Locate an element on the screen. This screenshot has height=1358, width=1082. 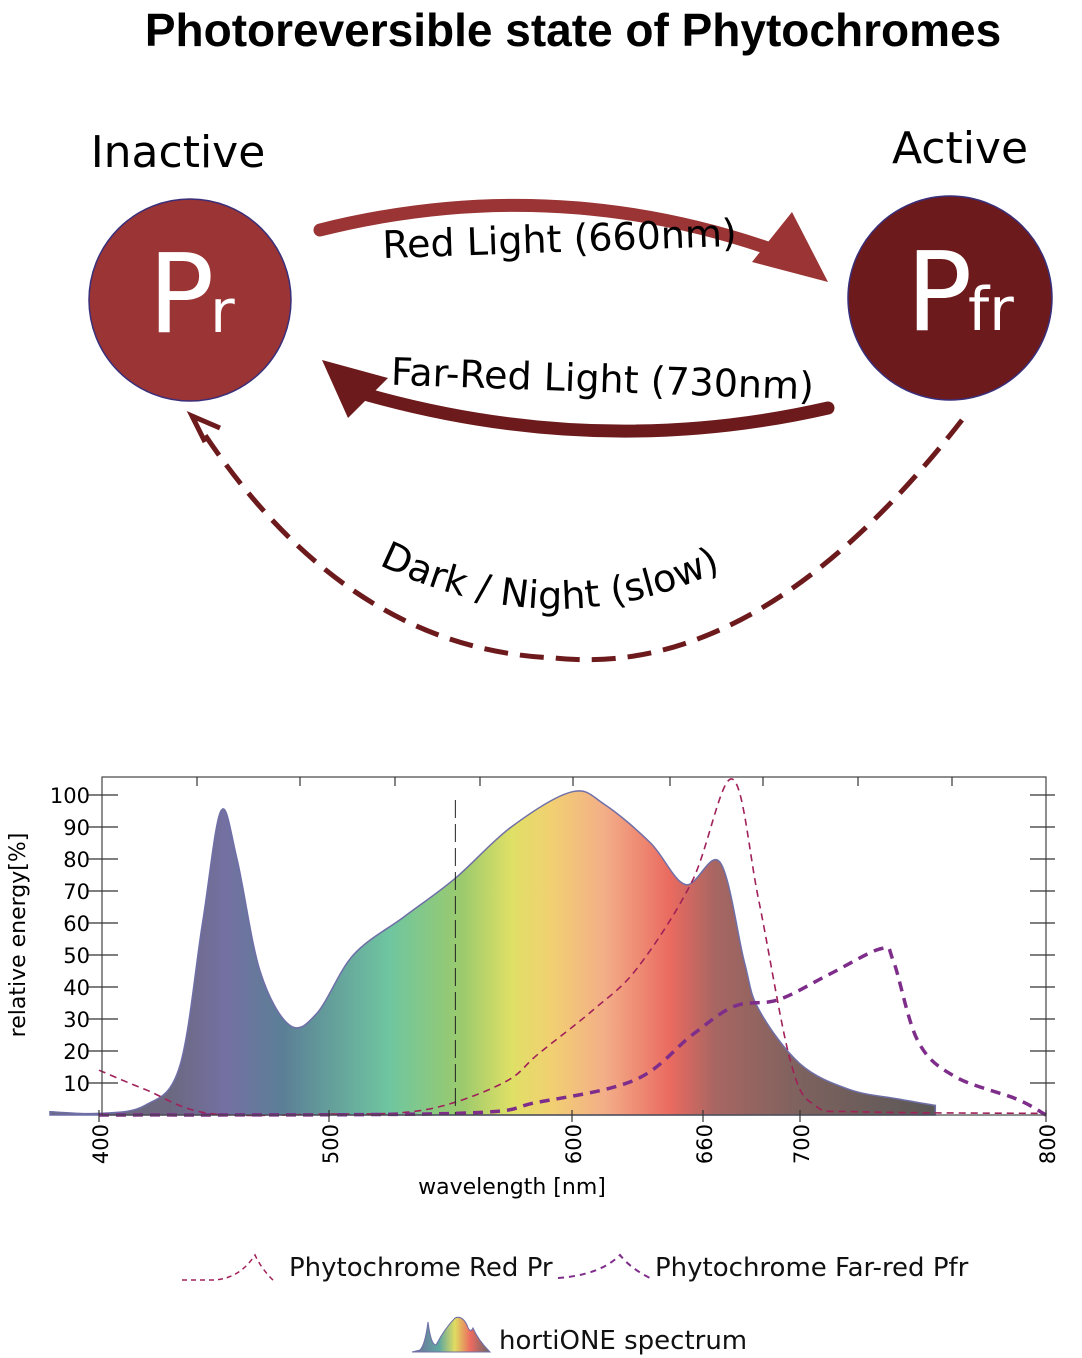
pr-state-node: P r is located at coordinates (190, 300).